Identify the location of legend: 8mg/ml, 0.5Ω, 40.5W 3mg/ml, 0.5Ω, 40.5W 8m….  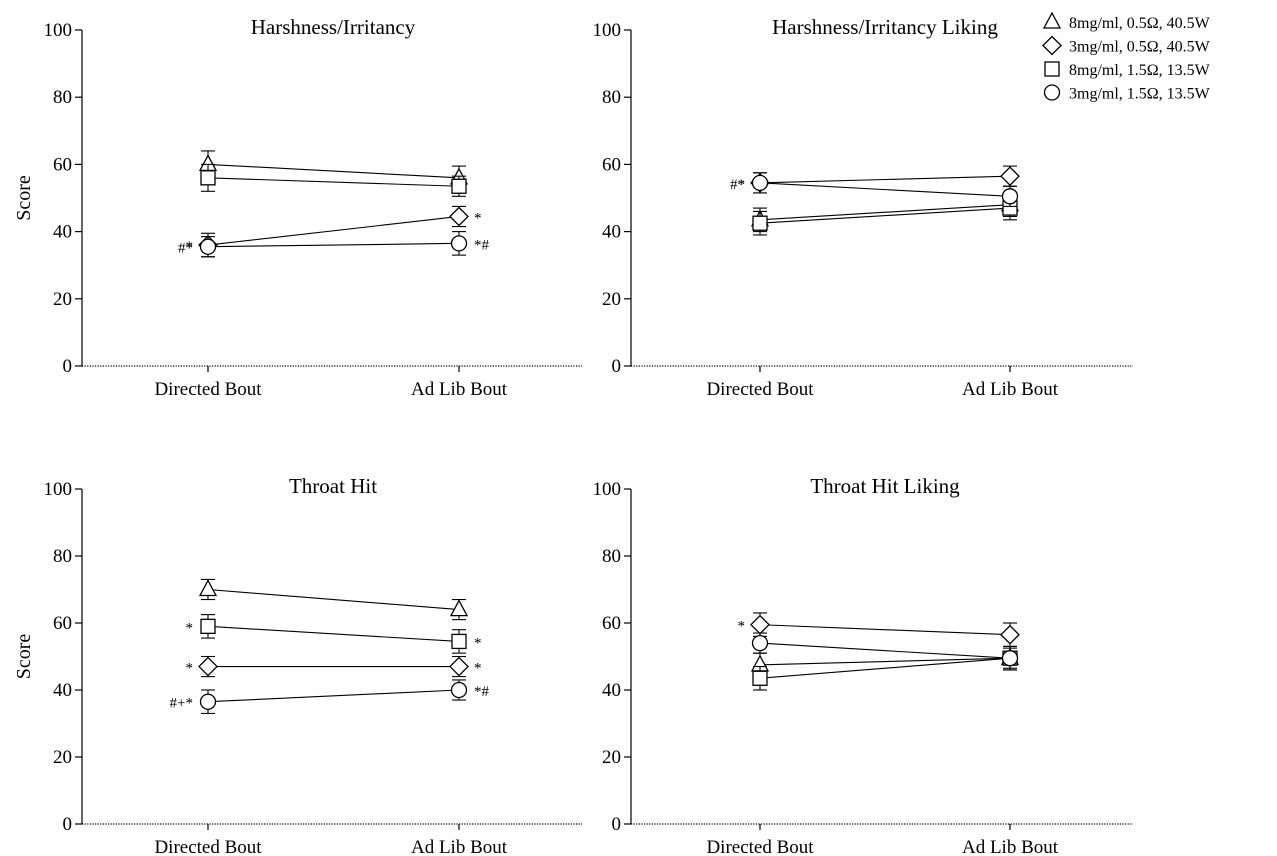
(1126, 57).